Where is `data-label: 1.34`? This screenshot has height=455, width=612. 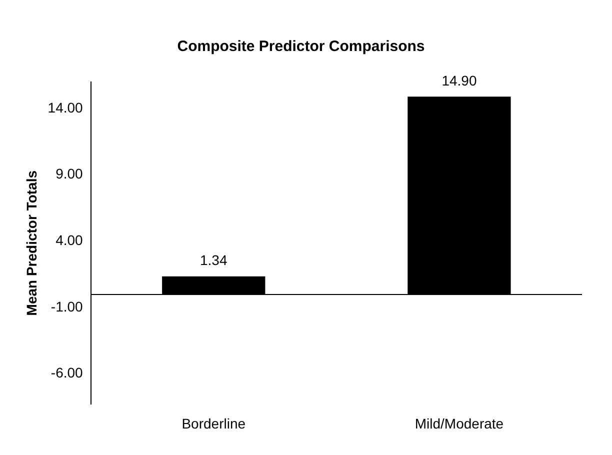
data-label: 1.34 is located at coordinates (214, 260).